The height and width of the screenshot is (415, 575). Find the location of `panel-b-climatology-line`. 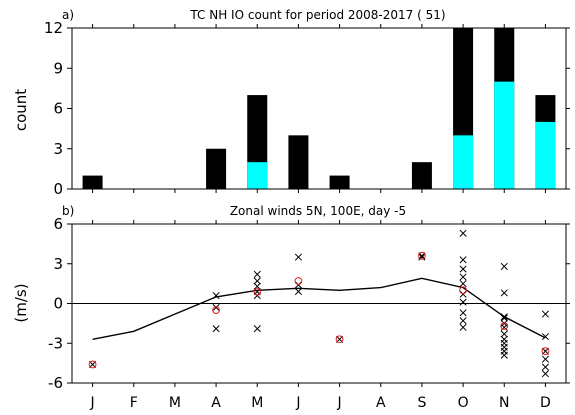

panel-b-climatology-line is located at coordinates (319, 308).